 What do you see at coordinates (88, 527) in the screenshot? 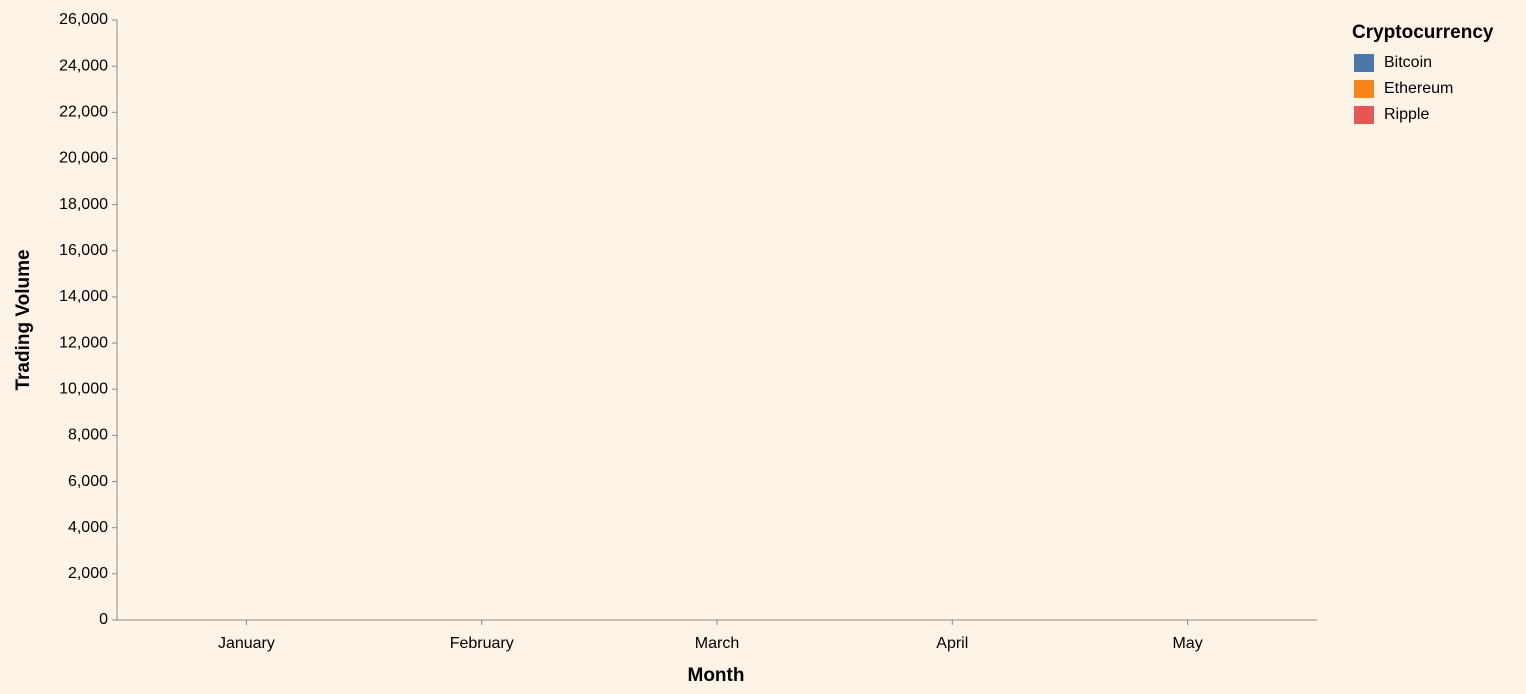
I see `y-tick-label: 4,000` at bounding box center [88, 527].